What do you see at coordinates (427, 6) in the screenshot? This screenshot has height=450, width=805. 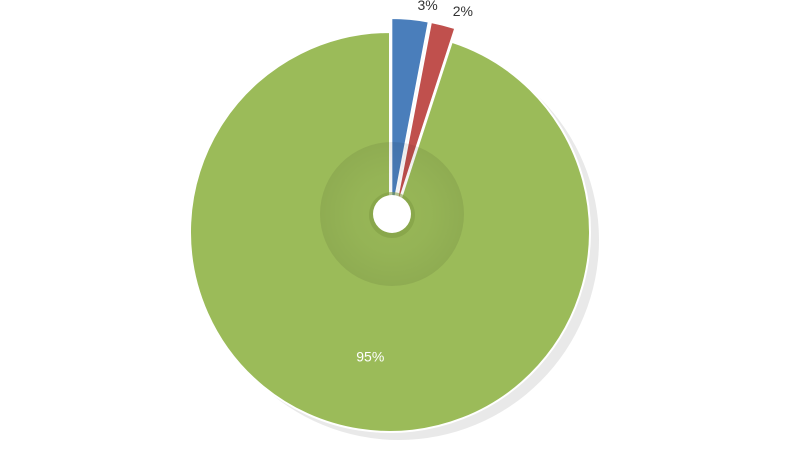 I see `pie-label-3-percent: 3%` at bounding box center [427, 6].